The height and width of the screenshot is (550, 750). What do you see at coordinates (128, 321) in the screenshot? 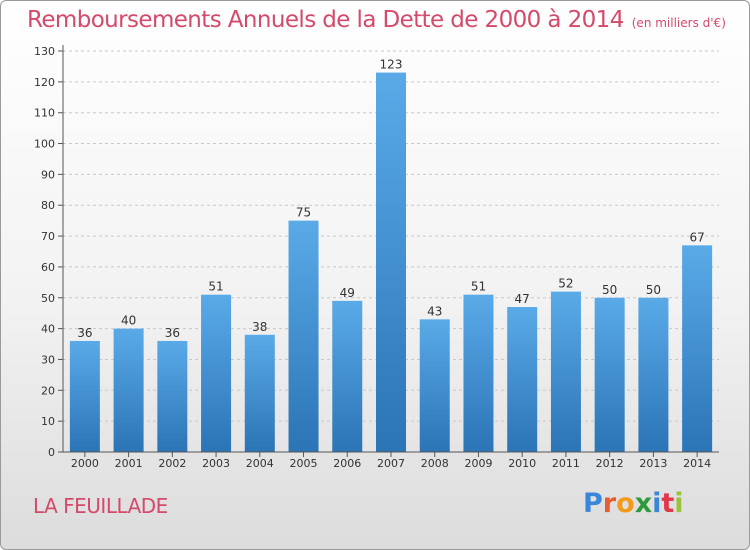
I see `bar-value-label: 40` at bounding box center [128, 321].